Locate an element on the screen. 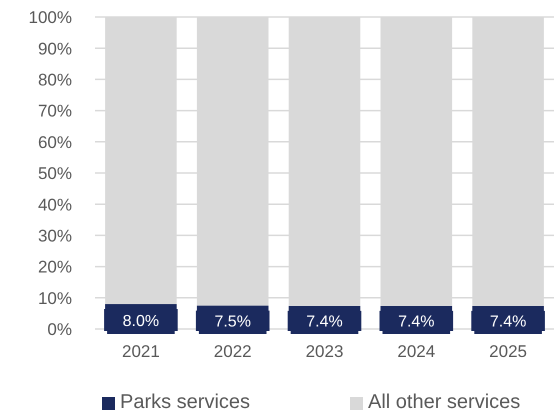 The width and height of the screenshot is (554, 420). y-tick-label: 40% is located at coordinates (55, 204).